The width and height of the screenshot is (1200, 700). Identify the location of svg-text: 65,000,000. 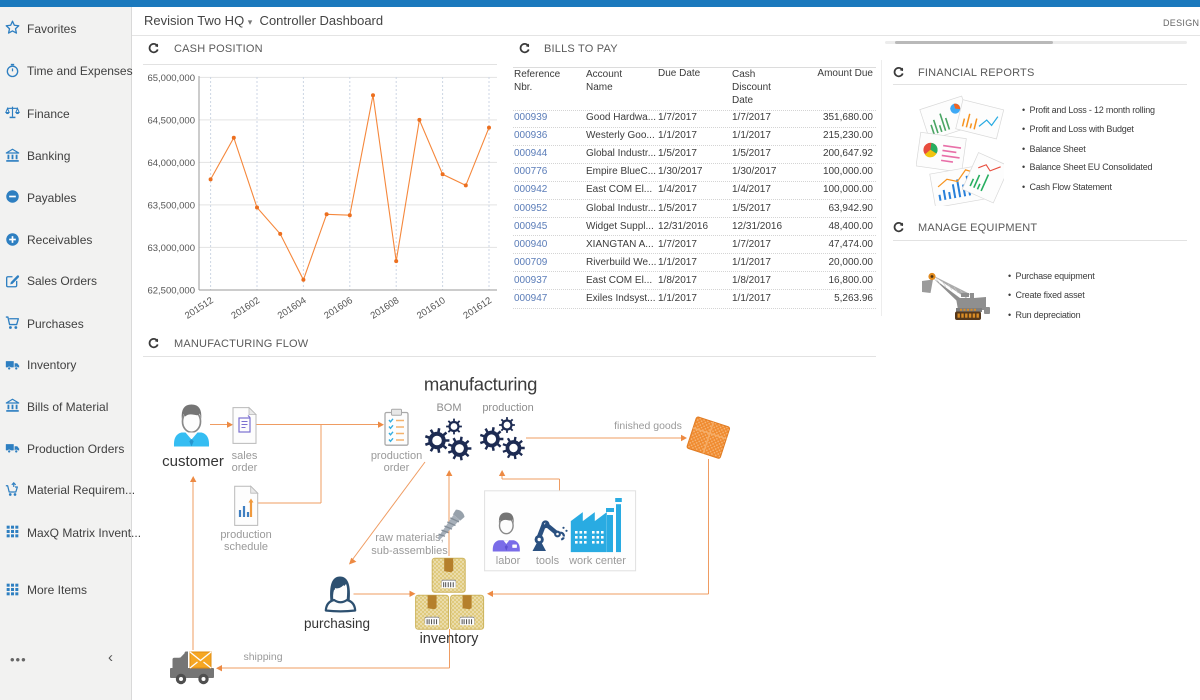
(171, 78).